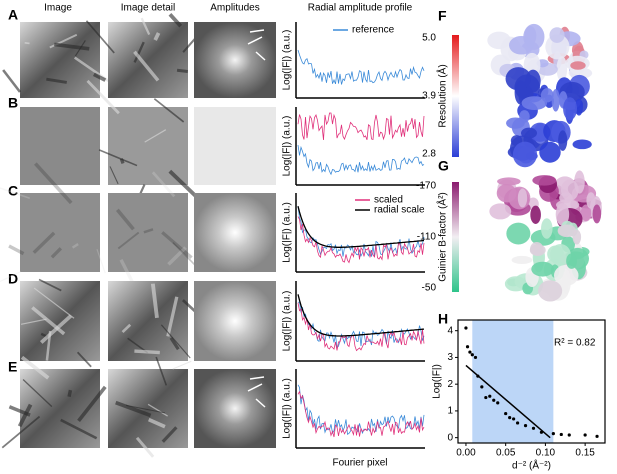 This screenshot has height=474, width=617. I want to click on column-header: Amplitudes, so click(234, 8).